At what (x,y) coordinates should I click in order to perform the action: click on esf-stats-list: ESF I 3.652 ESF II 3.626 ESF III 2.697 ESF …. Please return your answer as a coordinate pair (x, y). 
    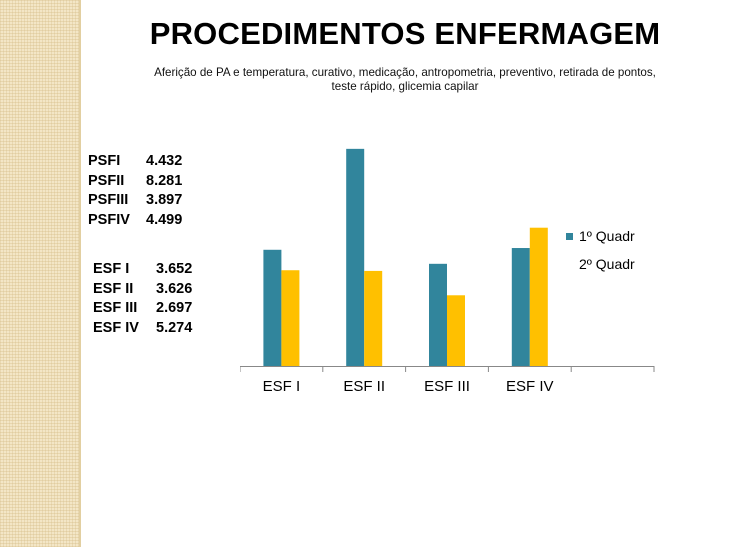
    Looking at the image, I should click on (142, 299).